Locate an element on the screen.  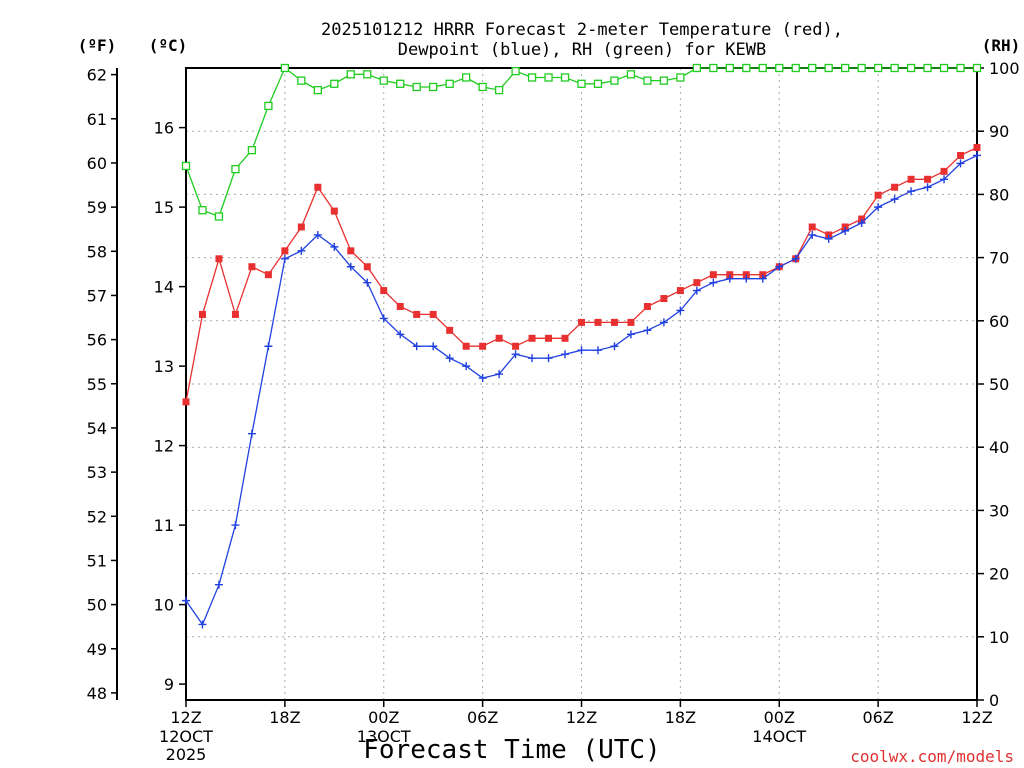
rh-tick-label: 20 is located at coordinates (999, 574).